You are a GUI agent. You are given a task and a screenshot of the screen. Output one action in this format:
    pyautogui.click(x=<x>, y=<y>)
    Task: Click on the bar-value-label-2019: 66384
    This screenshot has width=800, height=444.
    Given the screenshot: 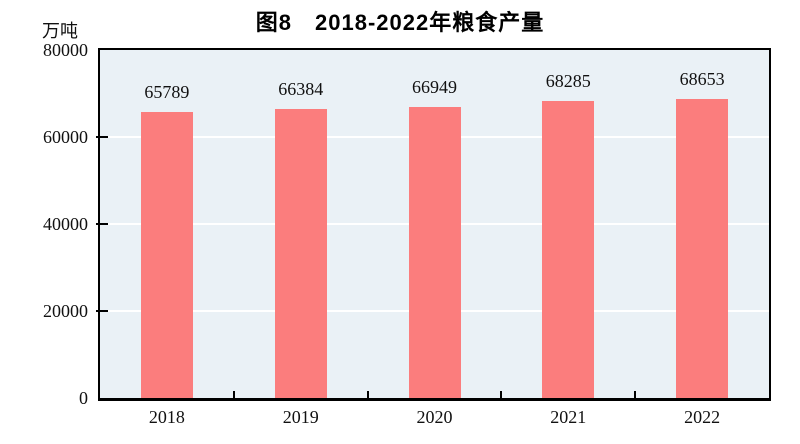 What is the action you would take?
    pyautogui.click(x=301, y=89)
    